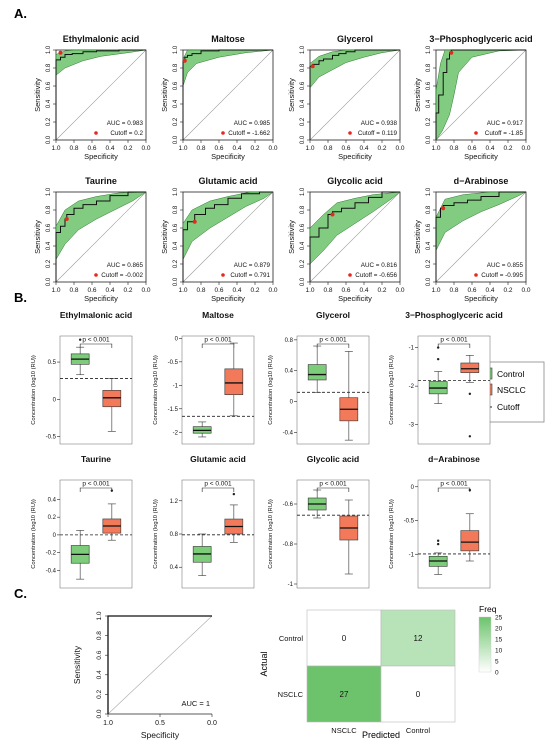 The height and width of the screenshot is (748, 550). What do you see at coordinates (288, 545) in the screenshot?
I see `box-ytick-label: -0.8` at bounding box center [288, 545].